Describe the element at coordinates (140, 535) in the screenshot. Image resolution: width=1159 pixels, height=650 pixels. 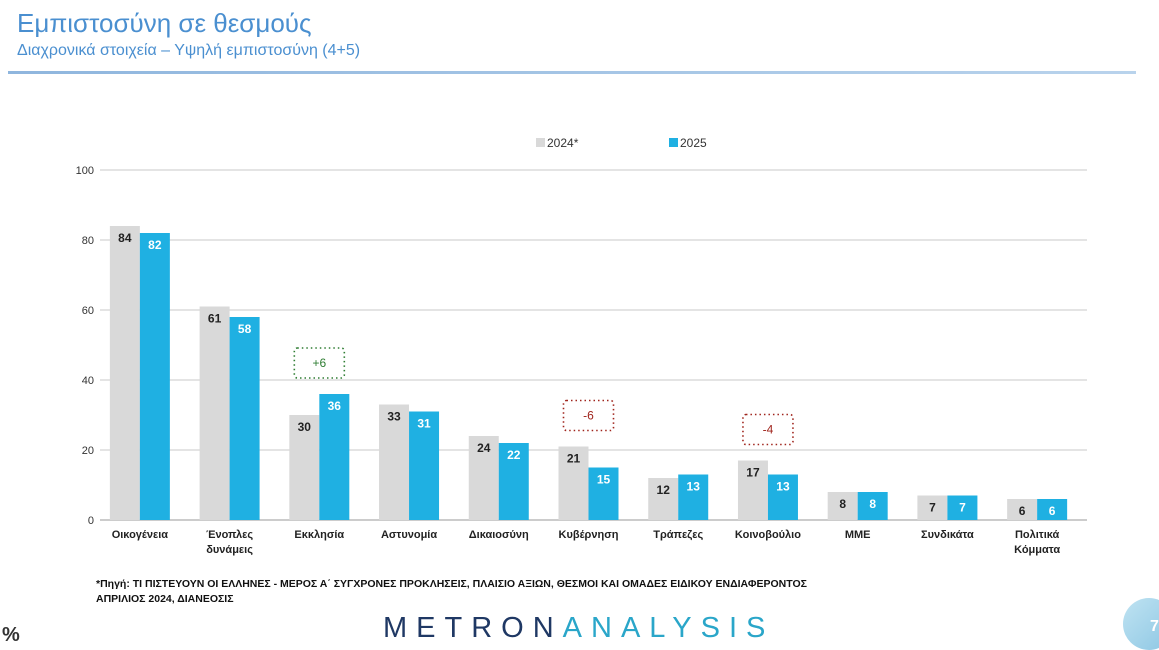
I see `x-tick-label: Οικογένεια` at that location.